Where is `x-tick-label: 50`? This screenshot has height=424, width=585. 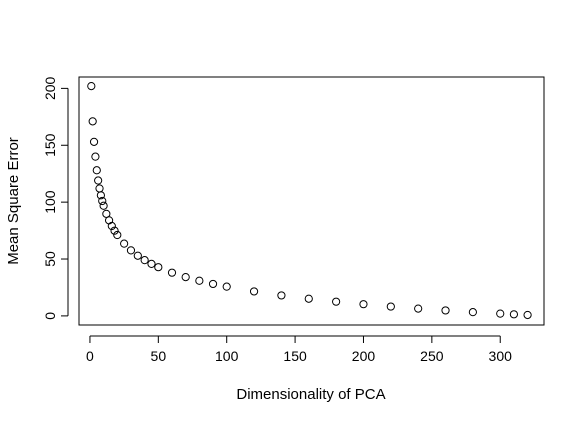
x-tick-label: 50 is located at coordinates (159, 356).